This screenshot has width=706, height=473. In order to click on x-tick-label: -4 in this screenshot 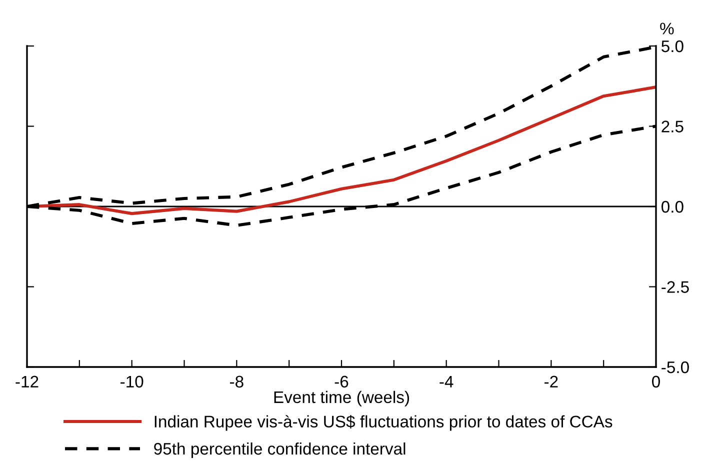, I will do `click(447, 382)`.